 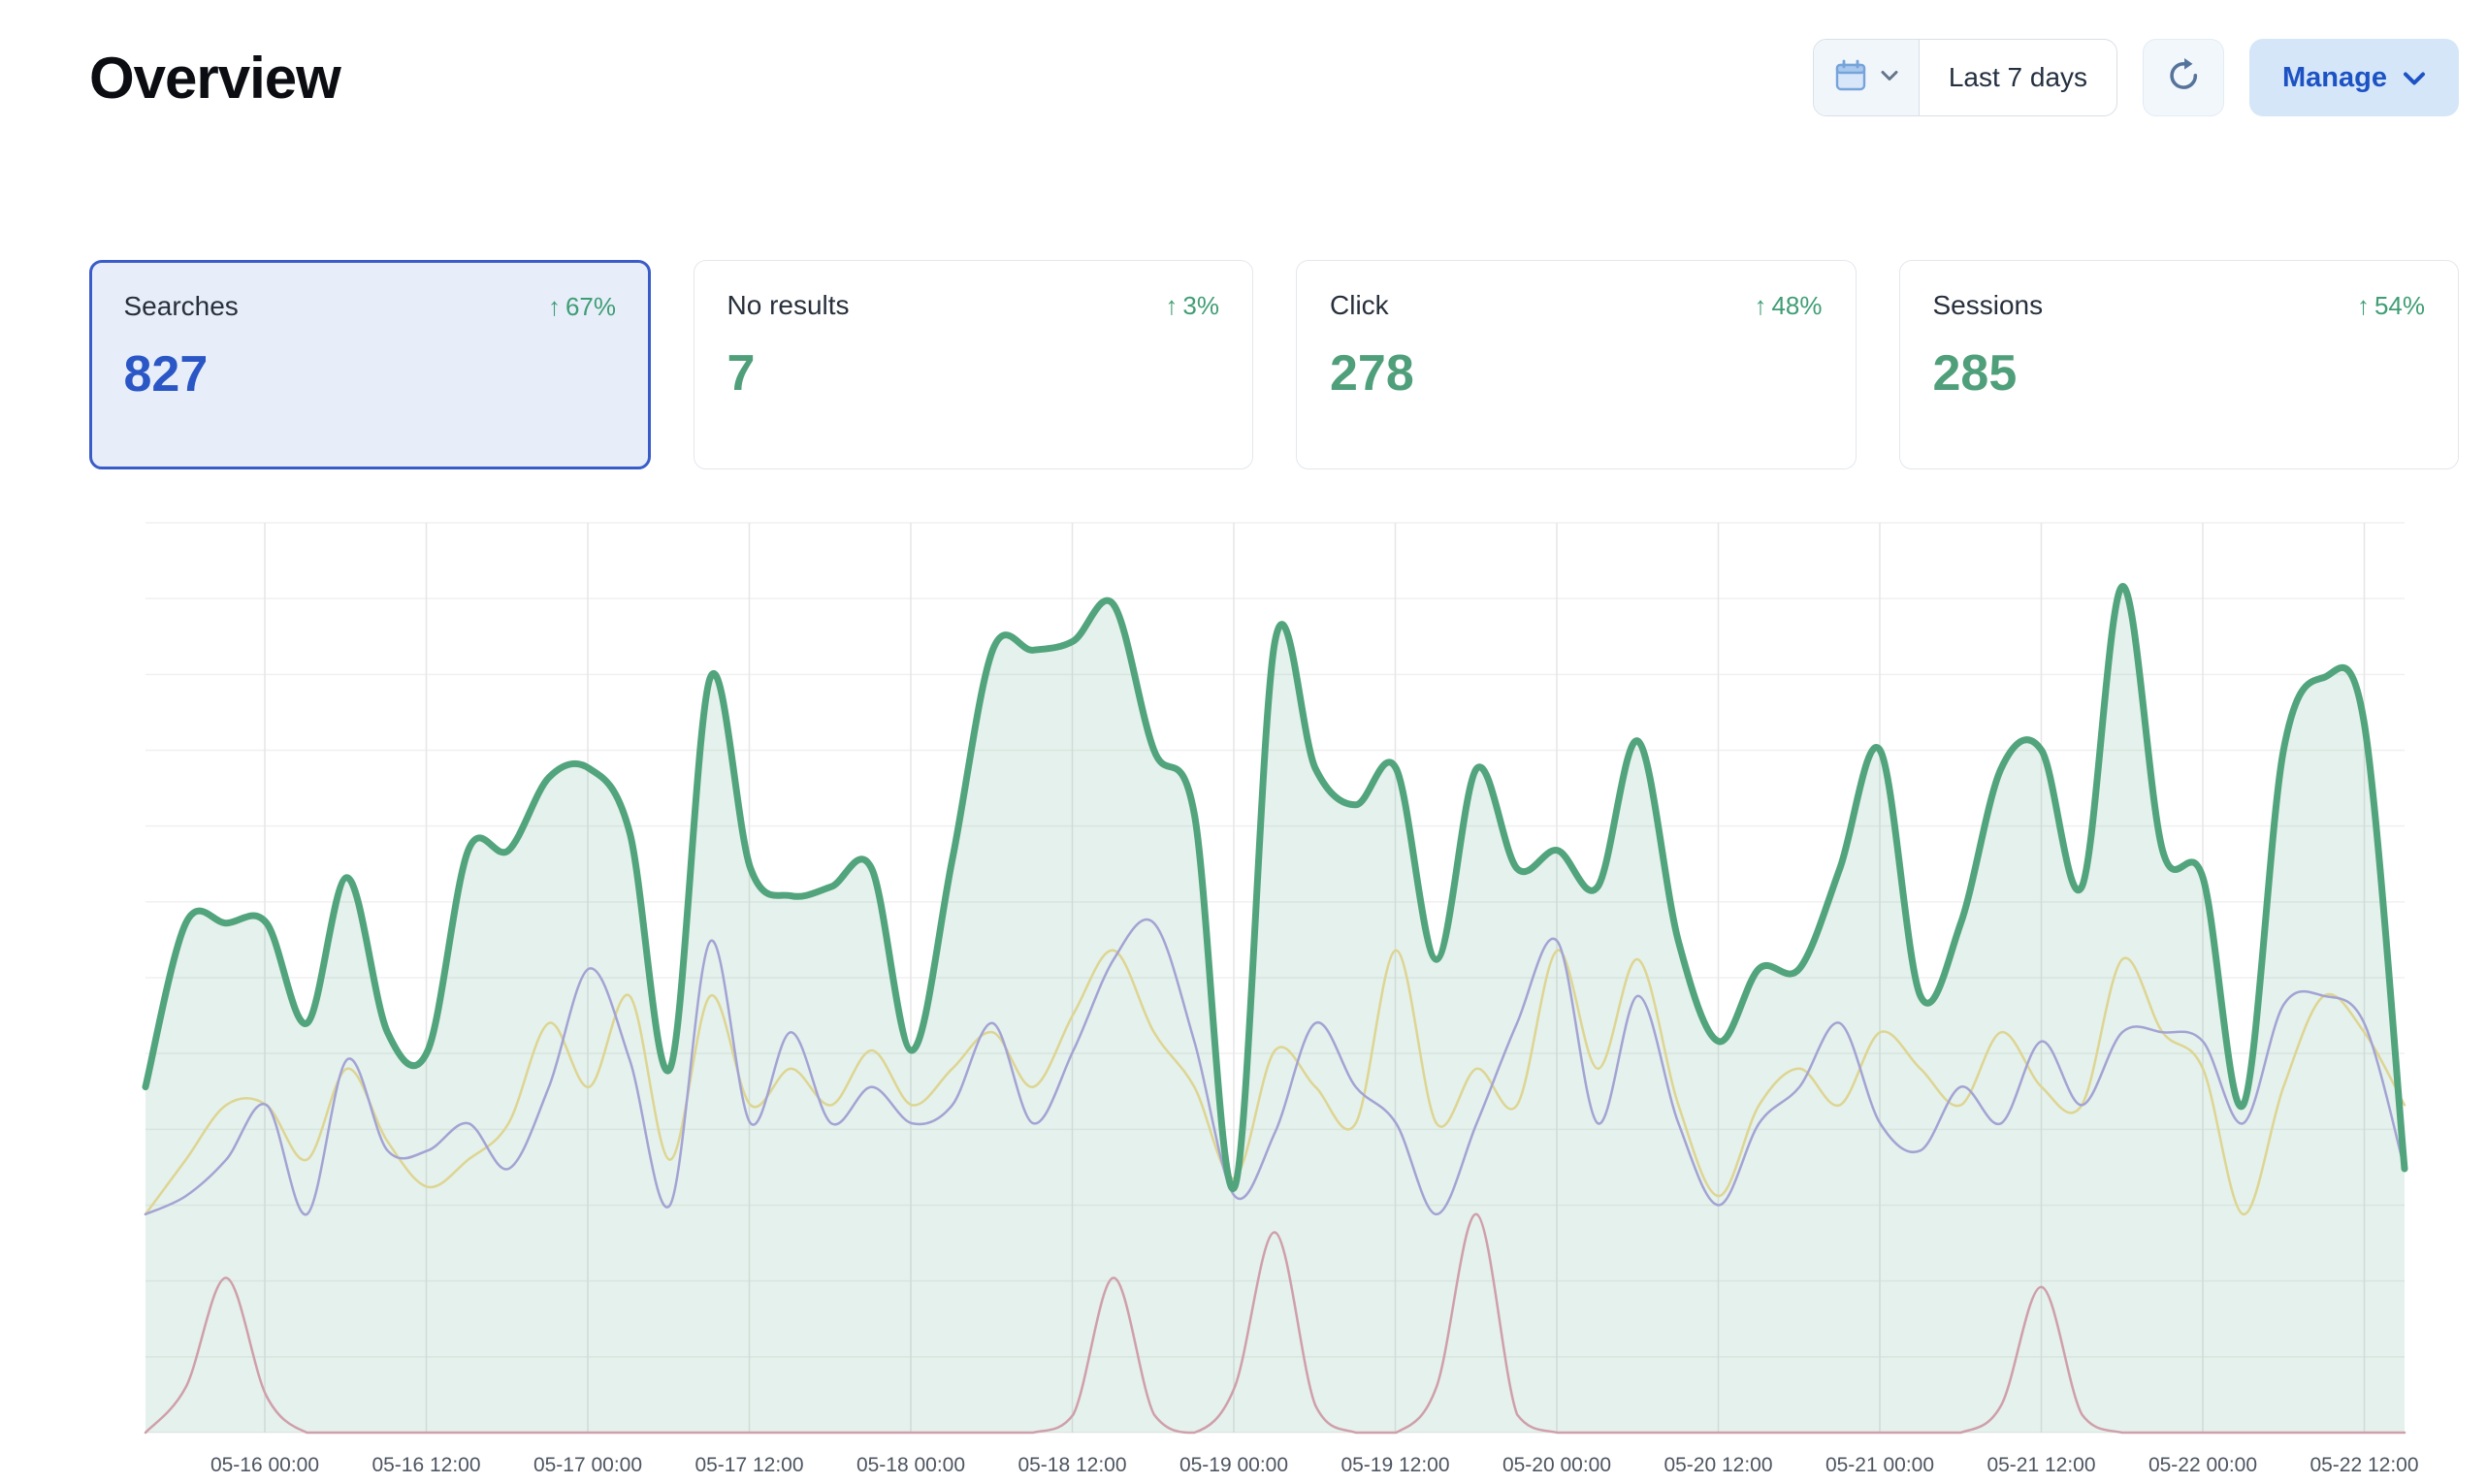 I want to click on metric-label: Sessions, so click(x=1988, y=305).